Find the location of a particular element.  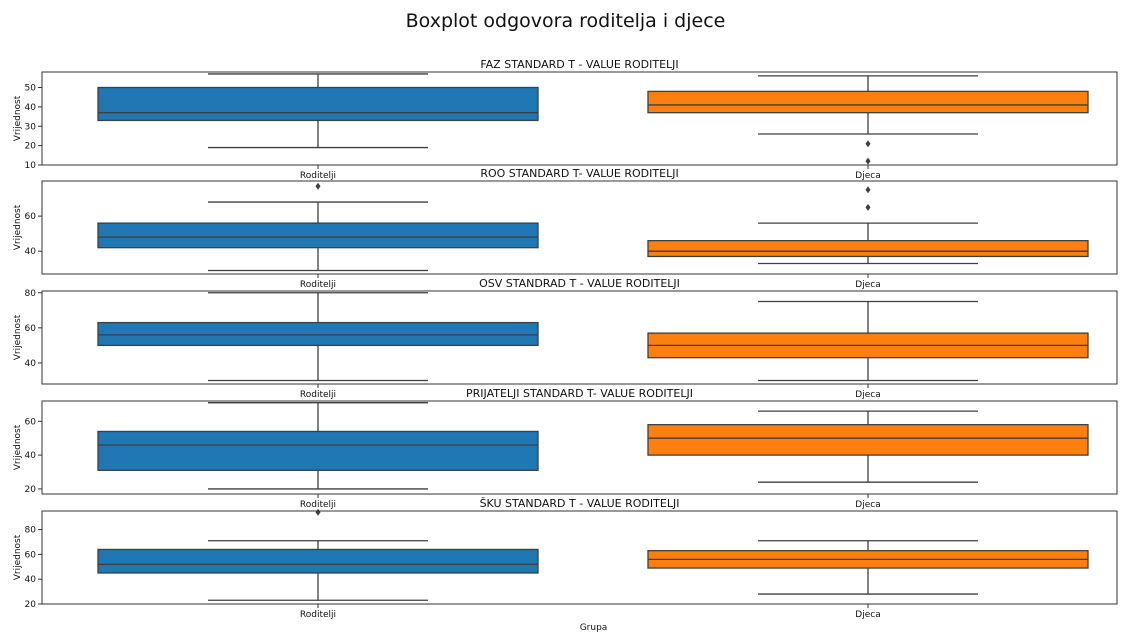

panel-title: OSV STANDRAD T - VALUE RODITELJI is located at coordinates (579, 283).